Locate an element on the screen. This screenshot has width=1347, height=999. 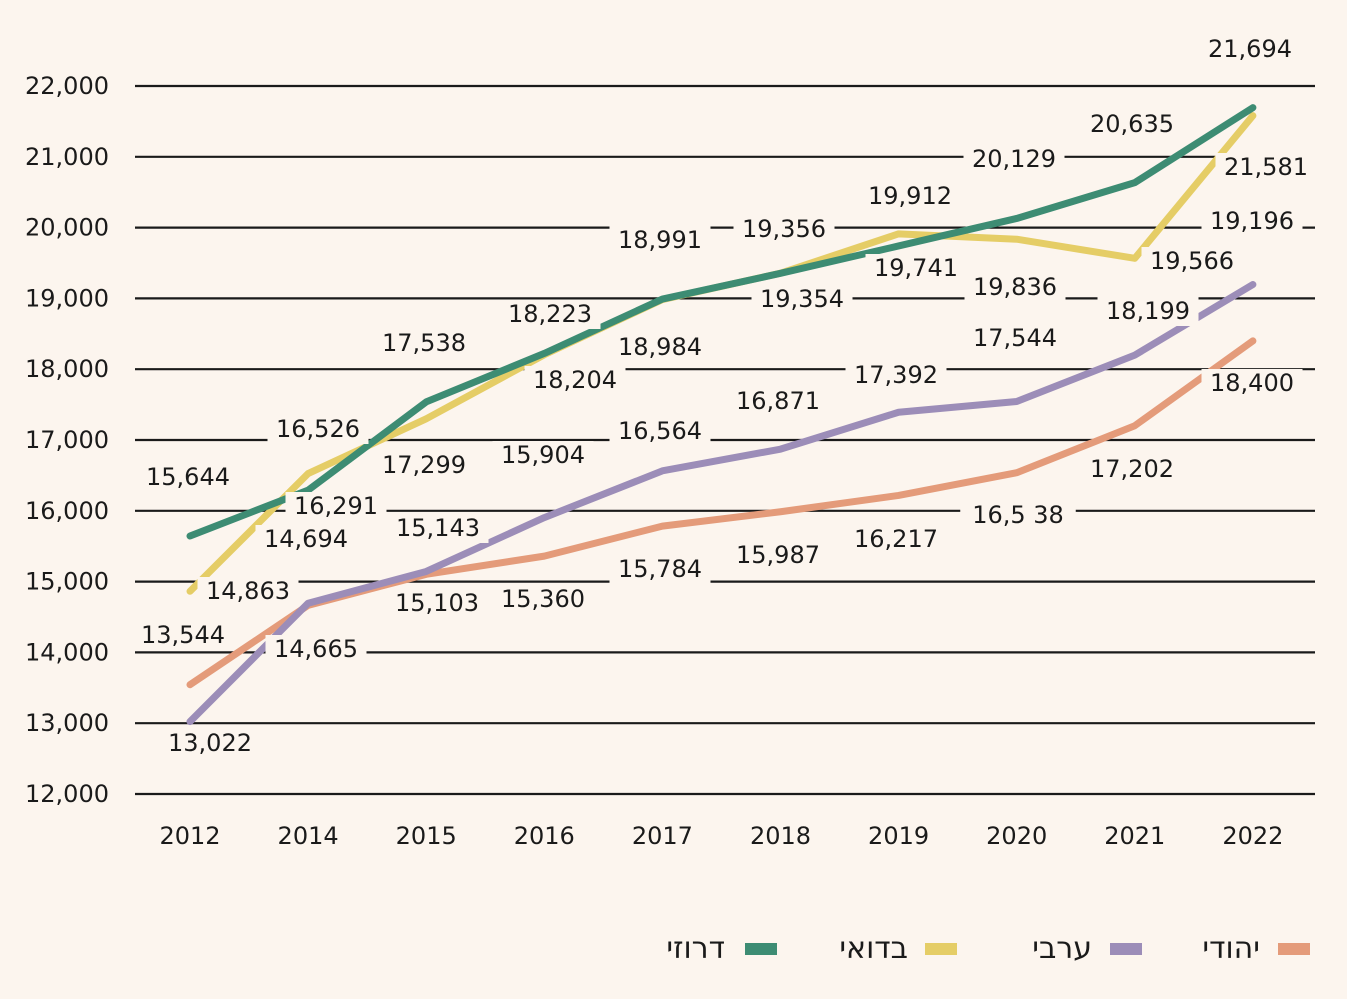
data-label: 15,644 is located at coordinates (188, 477).